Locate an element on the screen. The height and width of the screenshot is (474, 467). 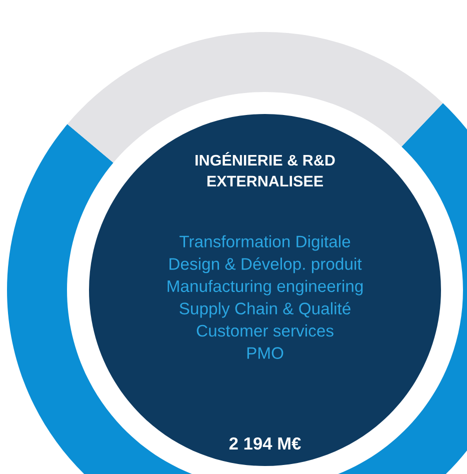
text: INGÉNIERIE & R&D EXTERNALISEE is located at coordinates (265, 169).